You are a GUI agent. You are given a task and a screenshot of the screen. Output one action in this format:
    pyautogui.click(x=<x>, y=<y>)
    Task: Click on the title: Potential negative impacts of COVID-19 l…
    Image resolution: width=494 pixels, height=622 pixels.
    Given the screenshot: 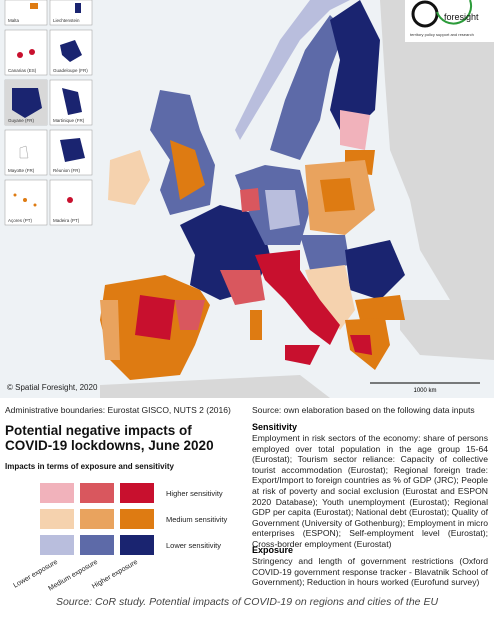 What is the action you would take?
    pyautogui.click(x=109, y=438)
    